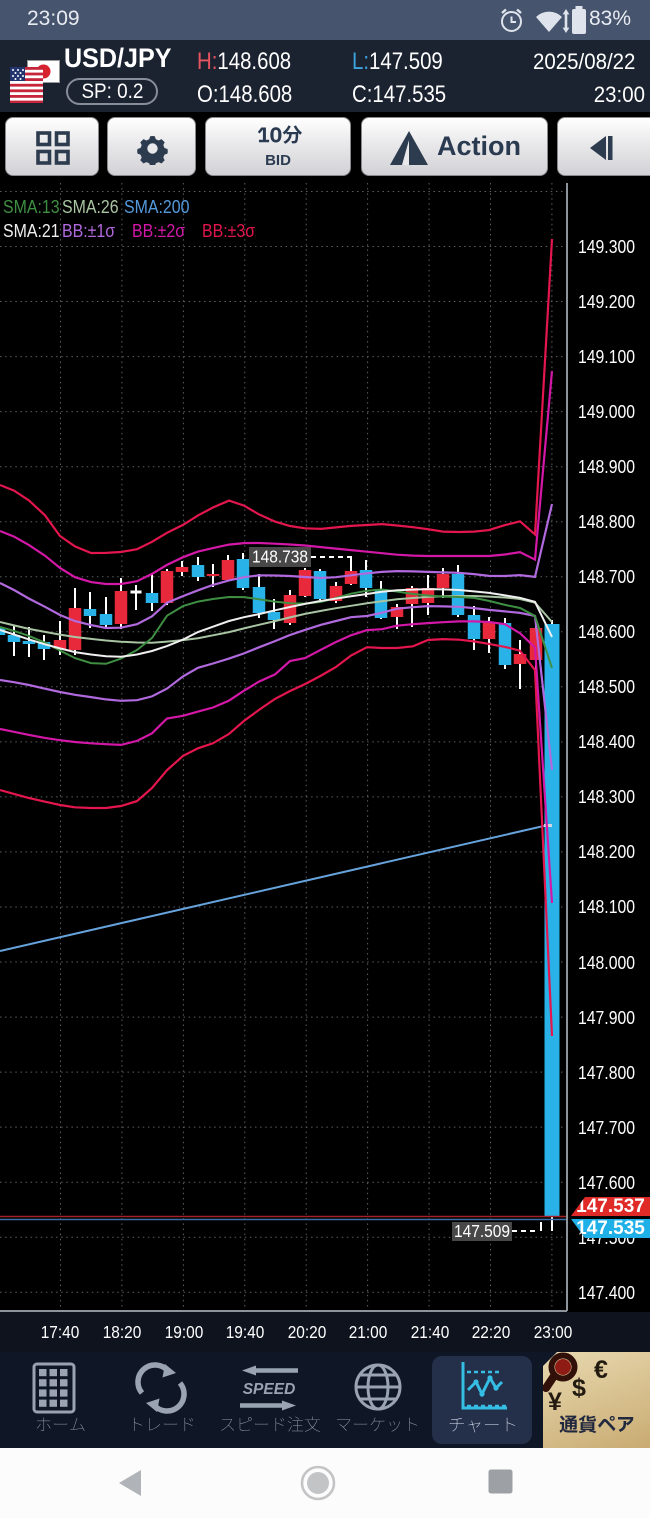 The image size is (650, 1518). What do you see at coordinates (606, 851) in the screenshot?
I see `svg-text: 148.200` at bounding box center [606, 851].